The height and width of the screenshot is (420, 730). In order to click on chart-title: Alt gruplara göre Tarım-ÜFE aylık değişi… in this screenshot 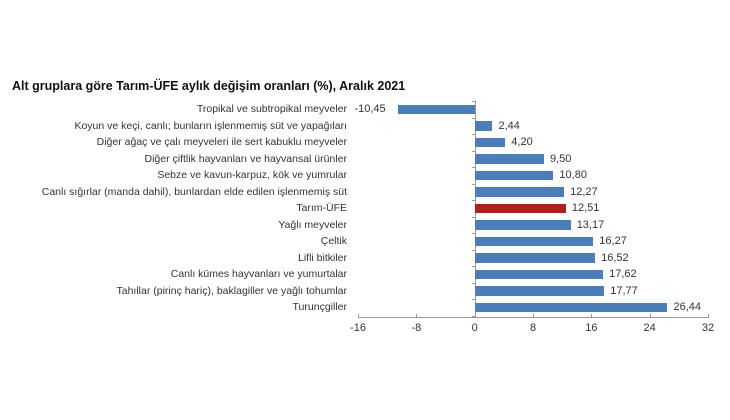, I will do `click(209, 86)`.